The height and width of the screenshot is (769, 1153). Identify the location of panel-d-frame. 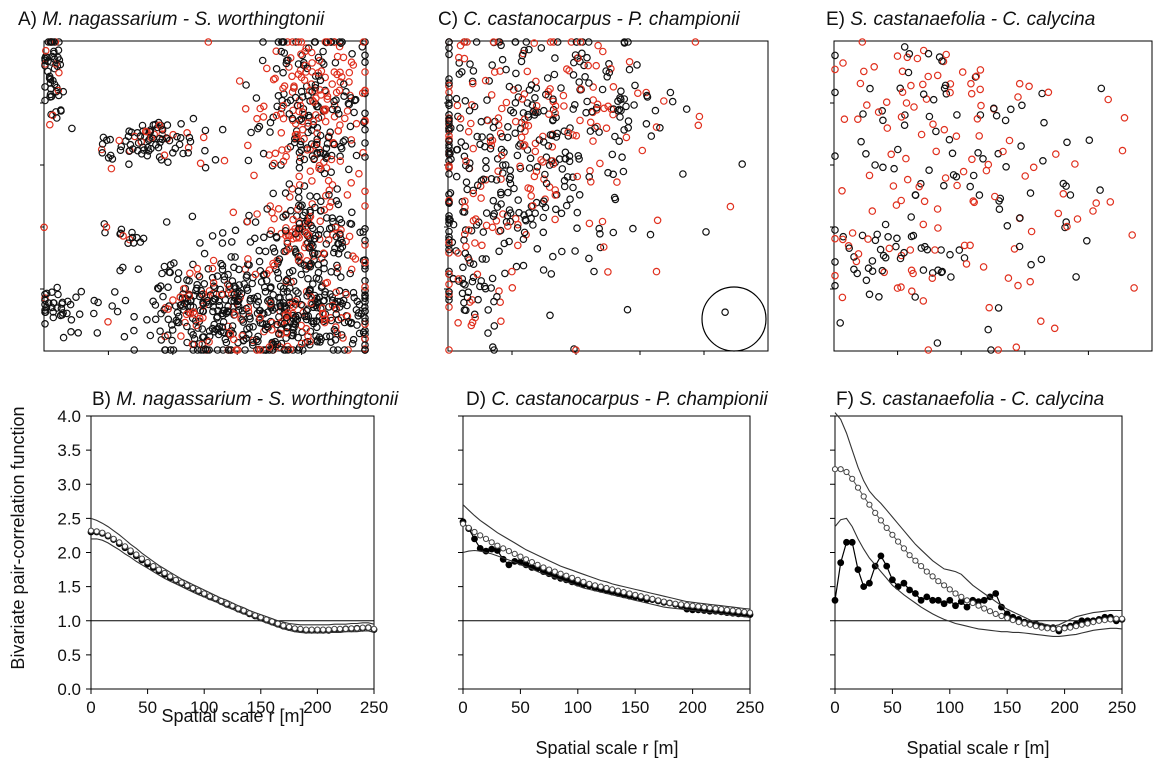
(606, 552).